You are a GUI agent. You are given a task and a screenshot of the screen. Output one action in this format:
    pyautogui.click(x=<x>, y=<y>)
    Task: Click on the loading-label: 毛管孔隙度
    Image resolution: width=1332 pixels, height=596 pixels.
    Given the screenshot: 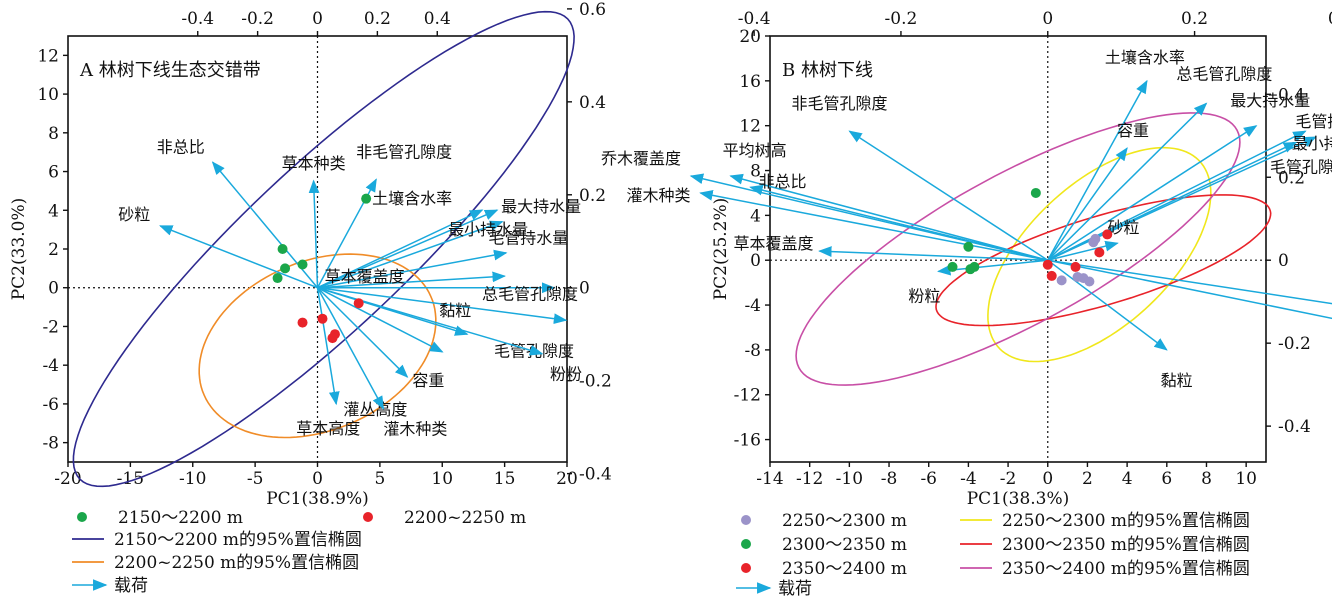 What is the action you would take?
    pyautogui.click(x=1301, y=166)
    